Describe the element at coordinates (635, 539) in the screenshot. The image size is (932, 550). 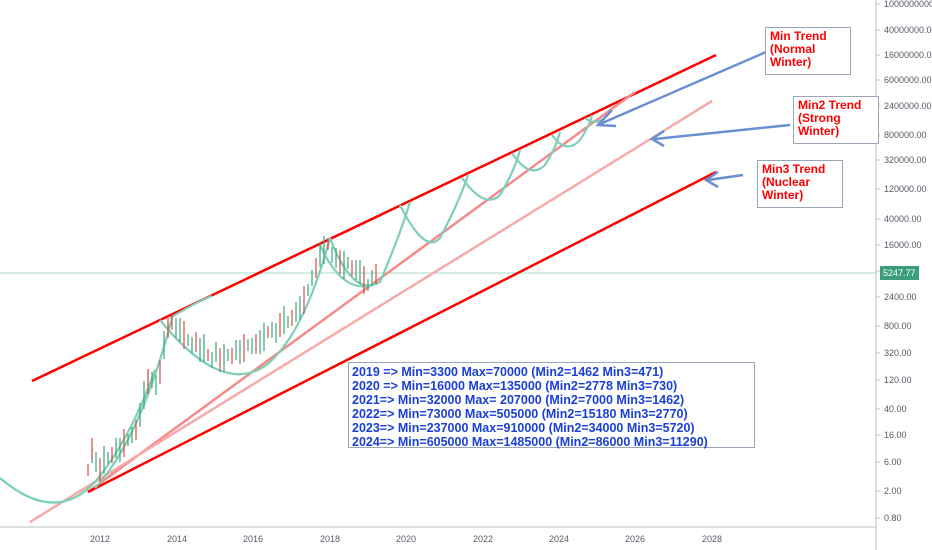
I see `x-tick-label: 2026` at that location.